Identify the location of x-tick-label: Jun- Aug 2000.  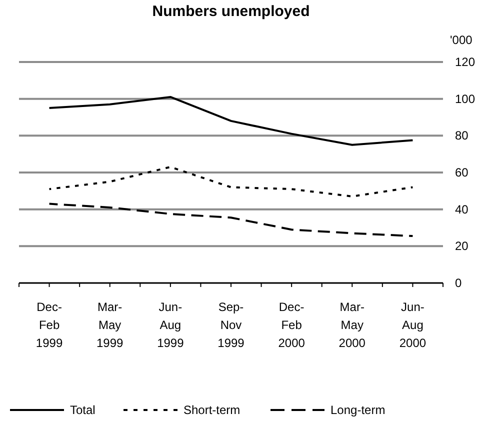
(412, 325).